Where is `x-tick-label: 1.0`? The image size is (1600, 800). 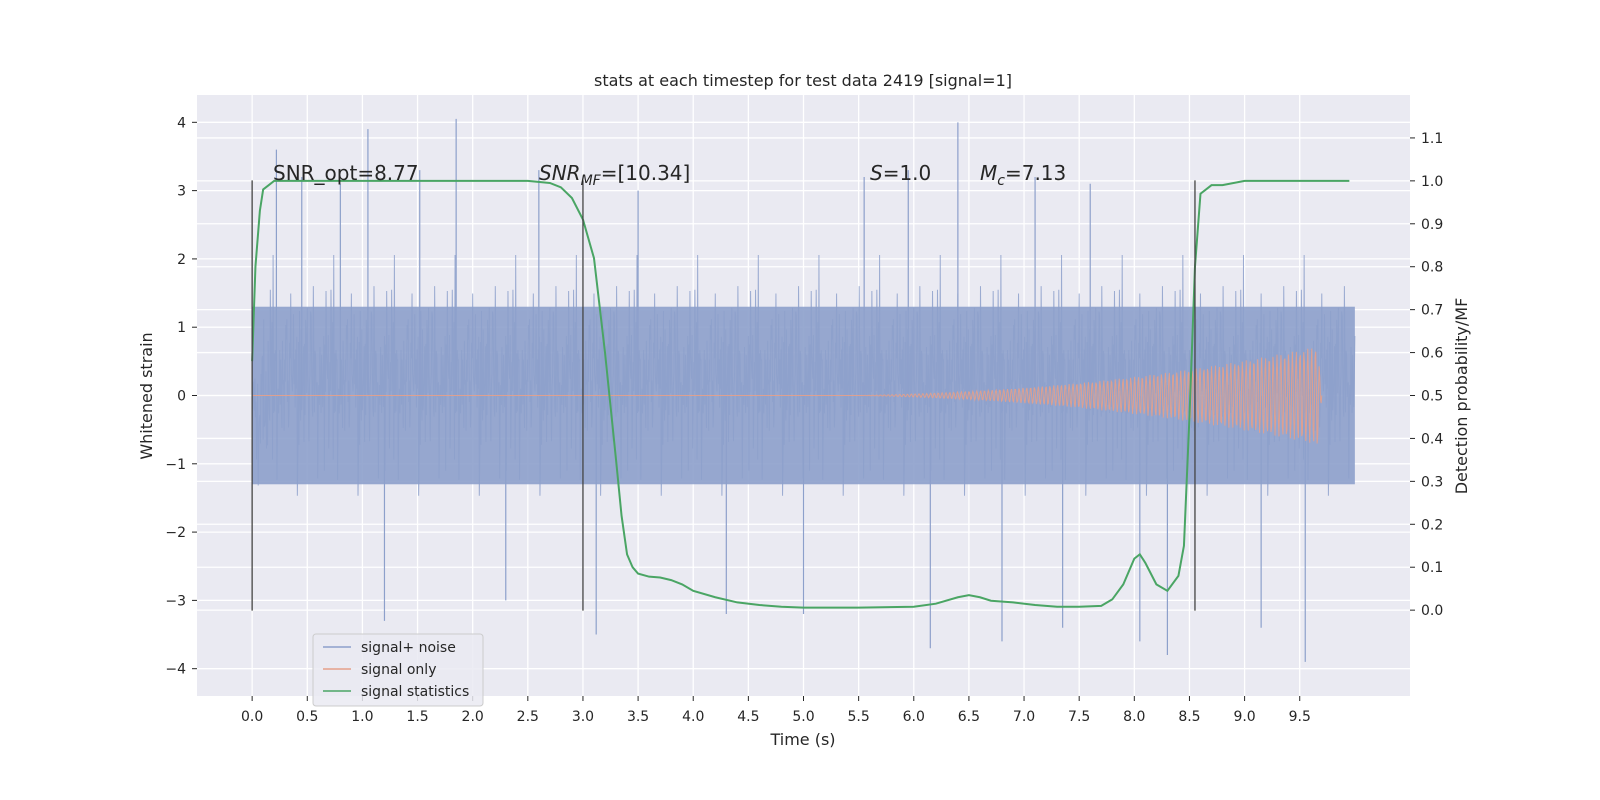 x-tick-label: 1.0 is located at coordinates (362, 717).